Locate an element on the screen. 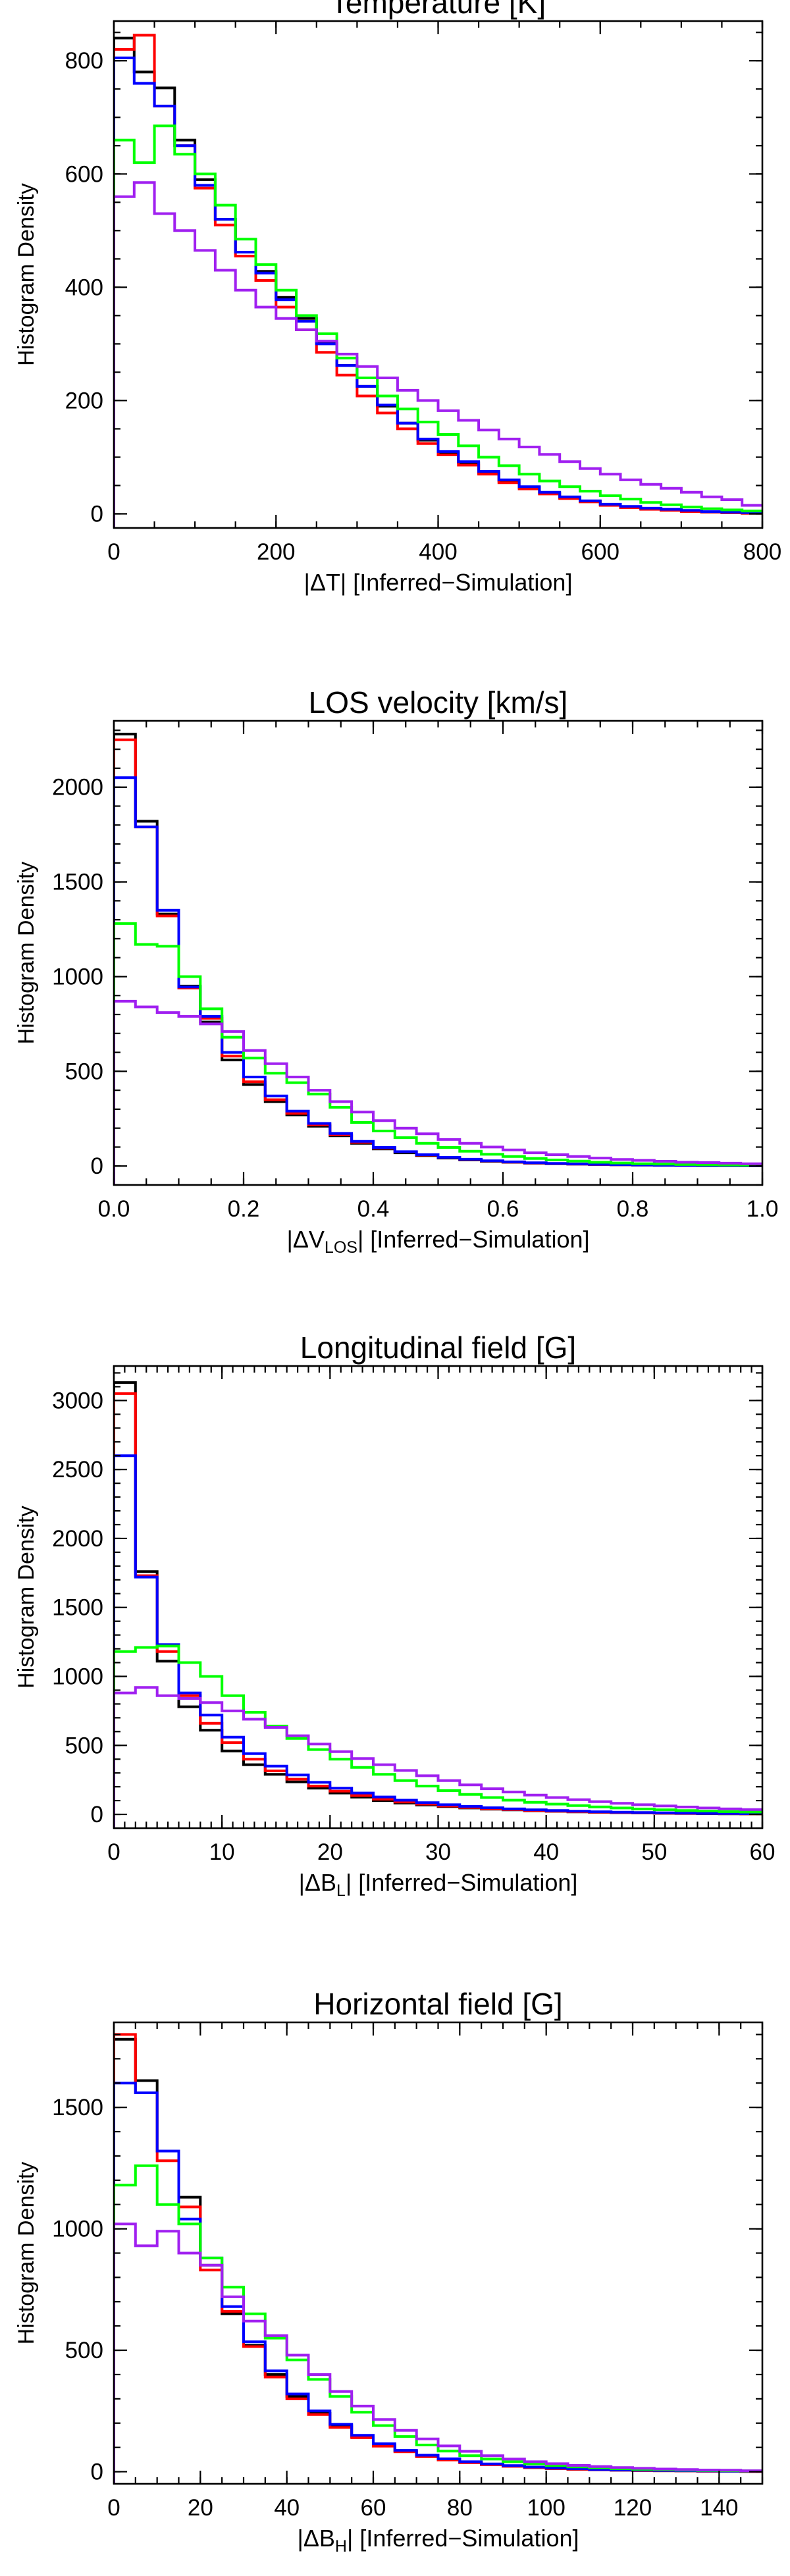 The width and height of the screenshot is (790, 2576). chart-title: Temperature [K] is located at coordinates (438, 10).